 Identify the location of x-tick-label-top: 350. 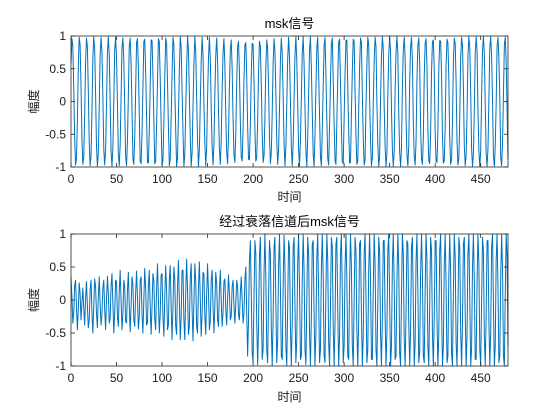
(390, 179).